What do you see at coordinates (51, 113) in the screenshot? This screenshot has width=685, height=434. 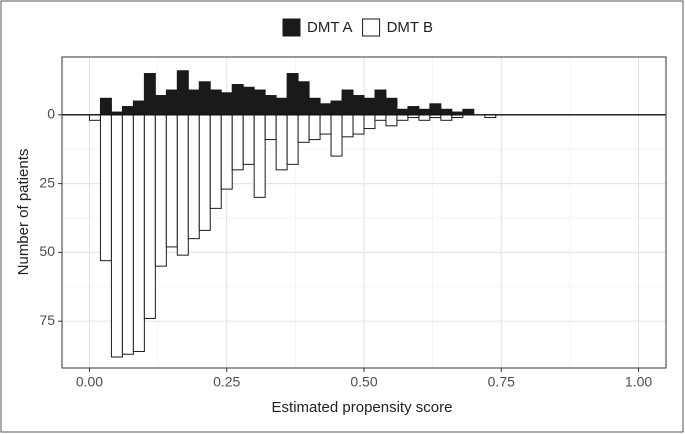 I see `y-tick-label: 0` at bounding box center [51, 113].